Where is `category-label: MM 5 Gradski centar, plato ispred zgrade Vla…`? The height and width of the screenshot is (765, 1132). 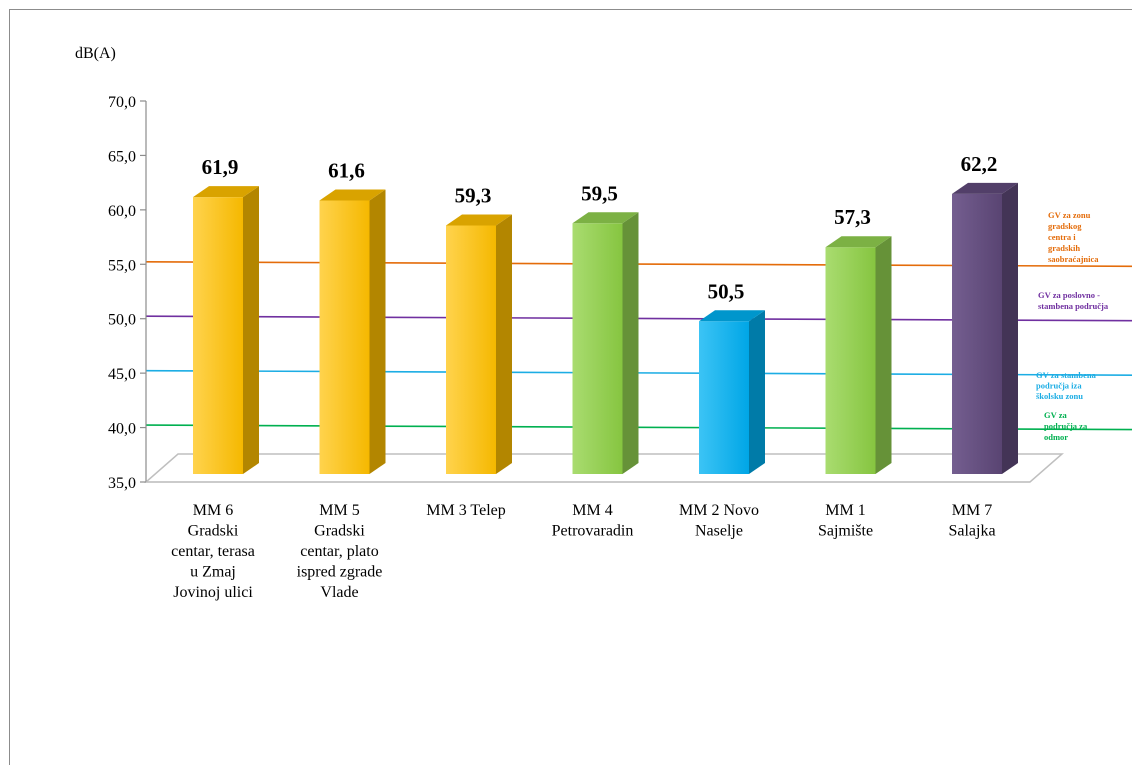 category-label: MM 5 Gradski centar, plato ispred zgrade Vla… is located at coordinates (340, 551).